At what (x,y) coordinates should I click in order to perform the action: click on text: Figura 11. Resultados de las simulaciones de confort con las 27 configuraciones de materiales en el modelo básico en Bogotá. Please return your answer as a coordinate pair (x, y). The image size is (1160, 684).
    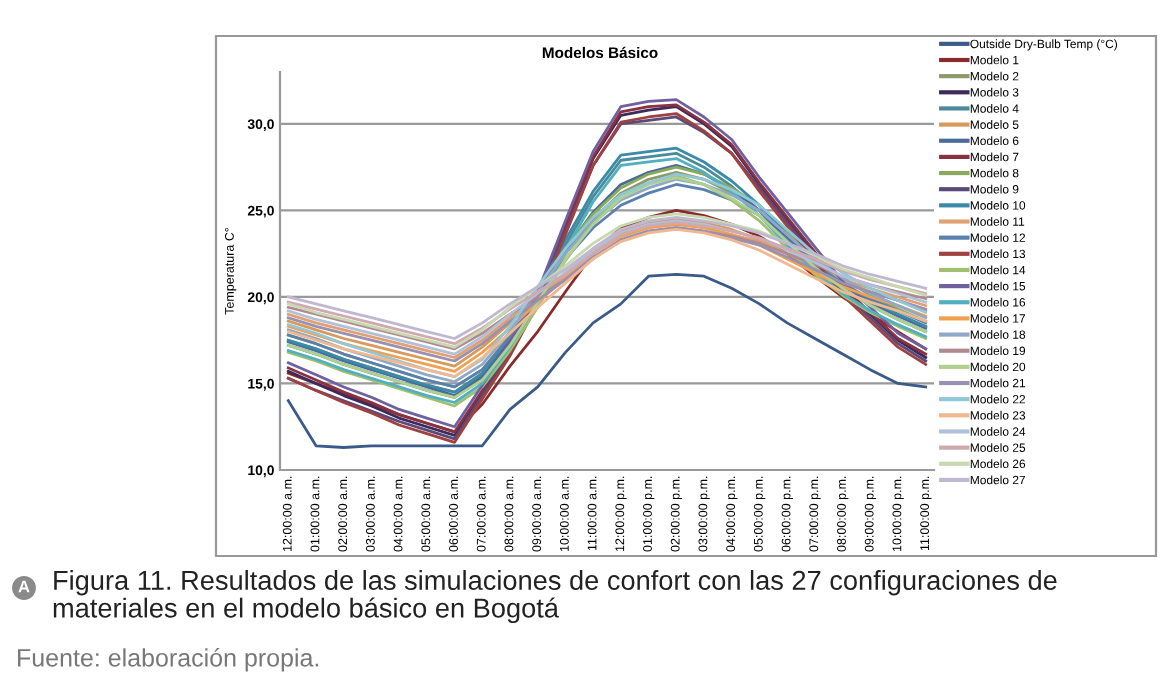
    Looking at the image, I should click on (555, 597).